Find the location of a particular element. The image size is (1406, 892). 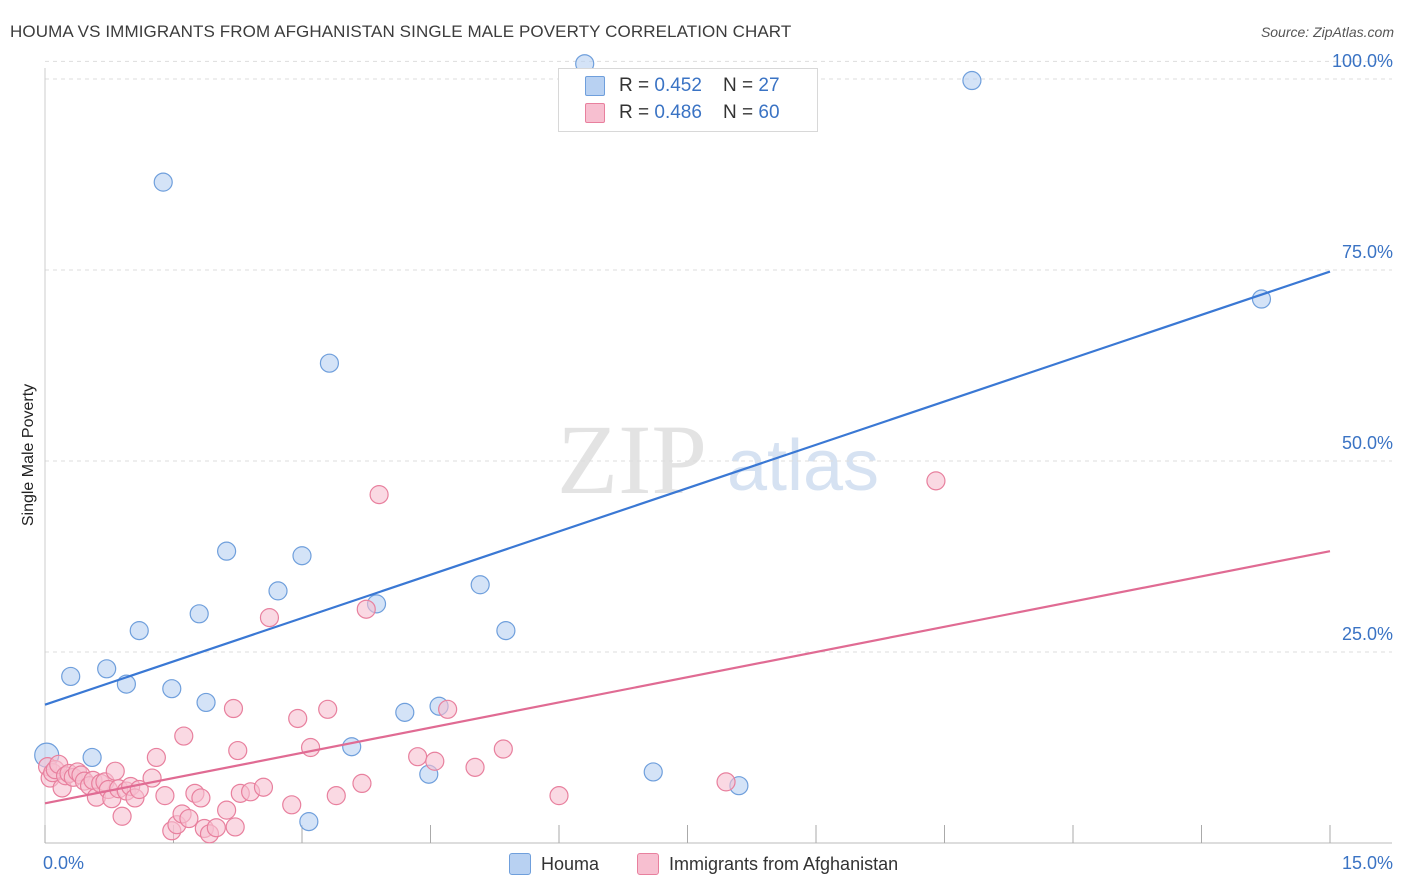

source-label: Source: ZipAtlas.com is located at coordinates (1327, 32).